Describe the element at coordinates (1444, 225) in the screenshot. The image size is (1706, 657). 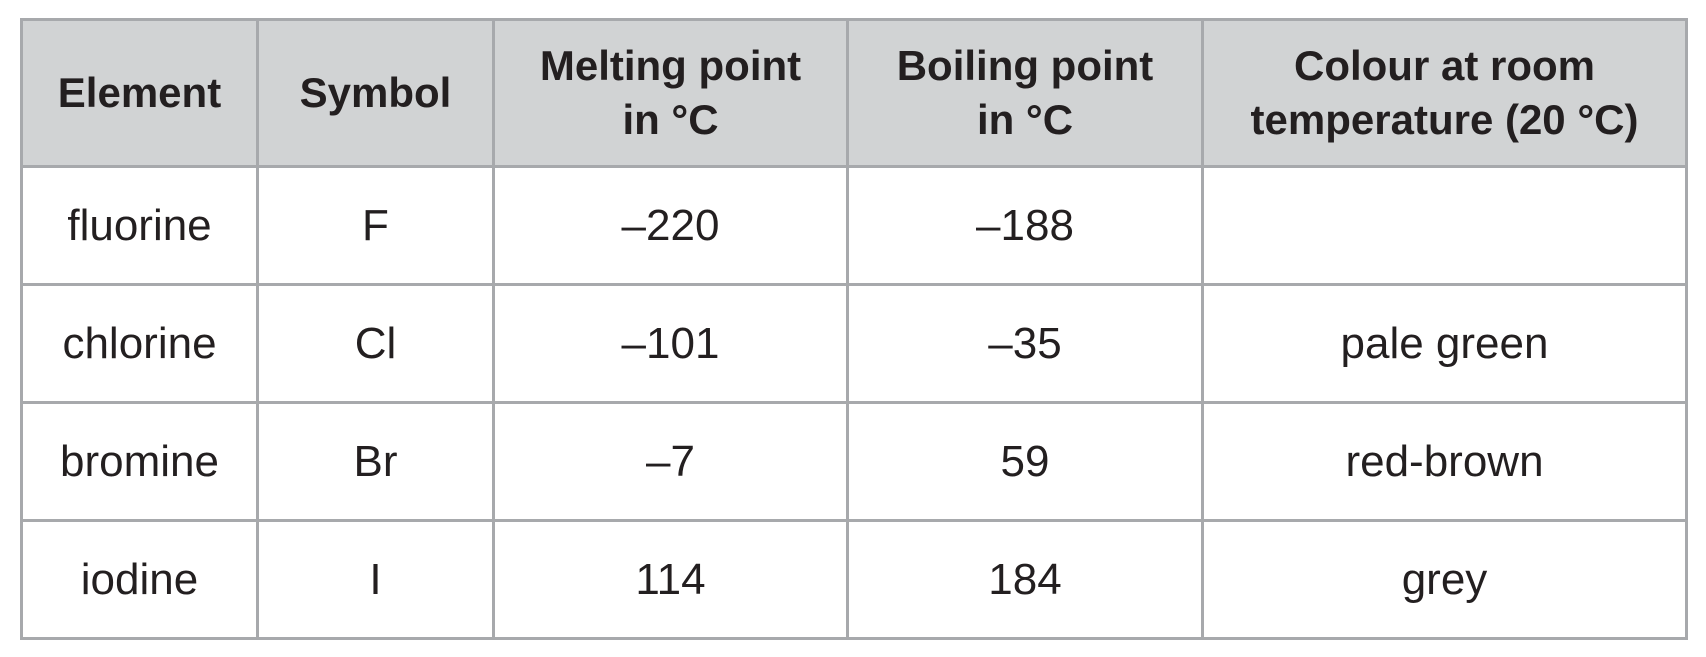
I see `table-cell` at that location.